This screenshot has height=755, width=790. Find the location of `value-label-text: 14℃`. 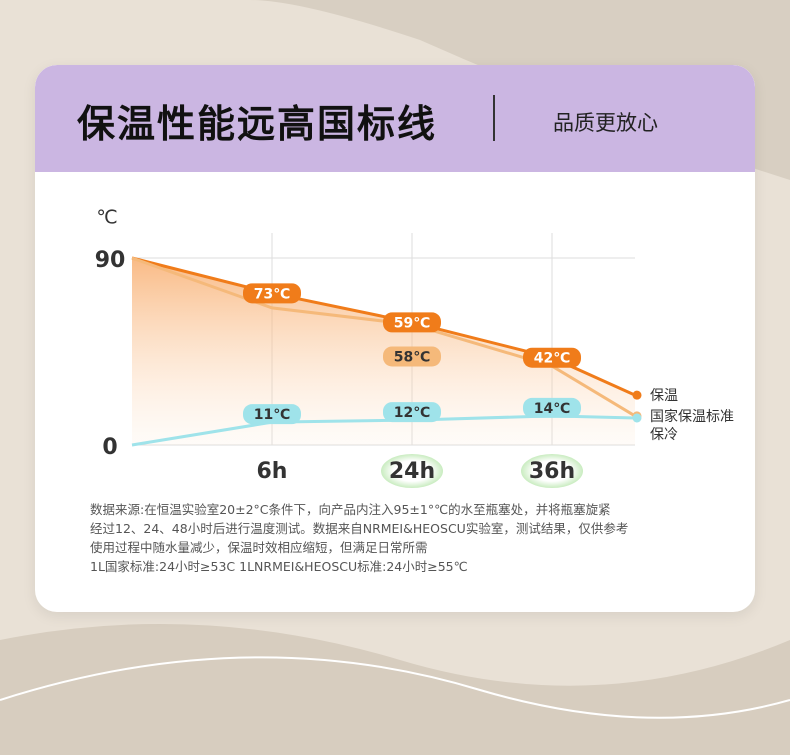

value-label-text: 14℃ is located at coordinates (552, 409).